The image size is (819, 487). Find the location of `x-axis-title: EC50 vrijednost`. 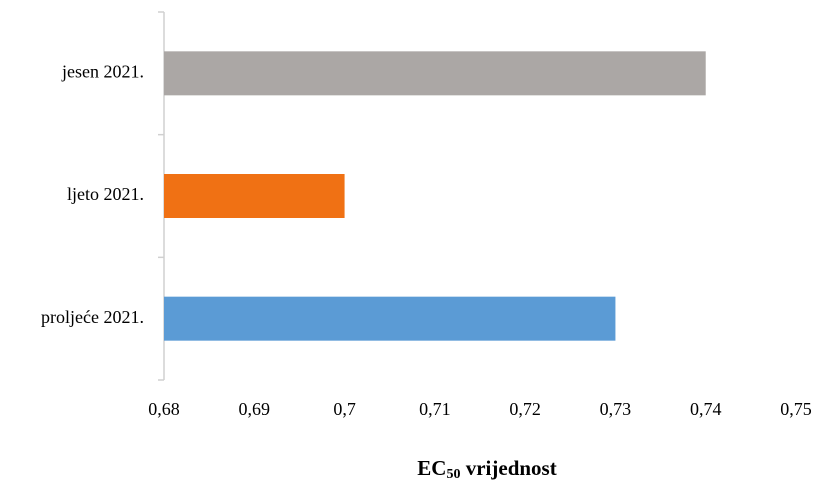

x-axis-title: EC50 vrijednost is located at coordinates (486, 469).